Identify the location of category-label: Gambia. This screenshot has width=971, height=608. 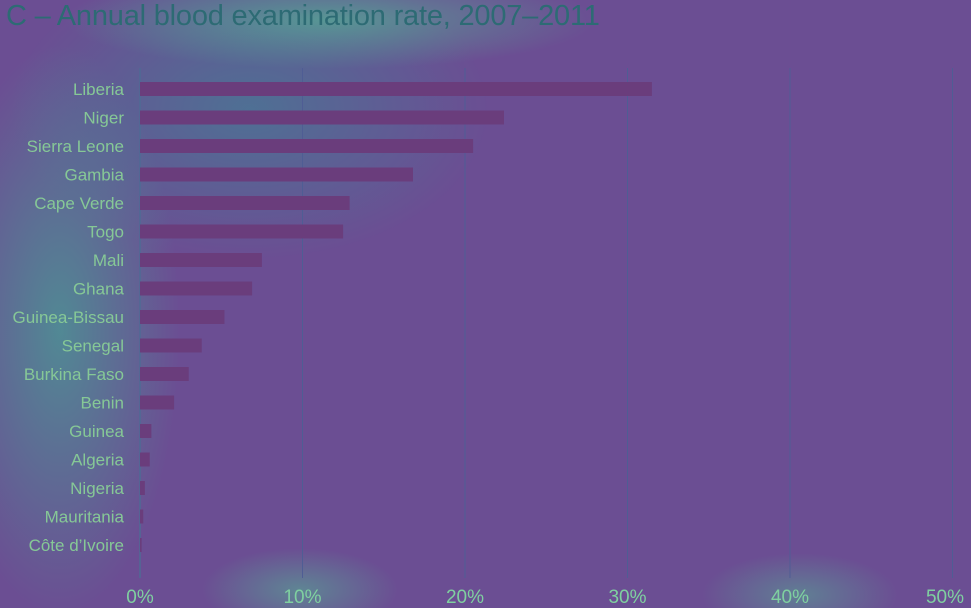
(94, 175).